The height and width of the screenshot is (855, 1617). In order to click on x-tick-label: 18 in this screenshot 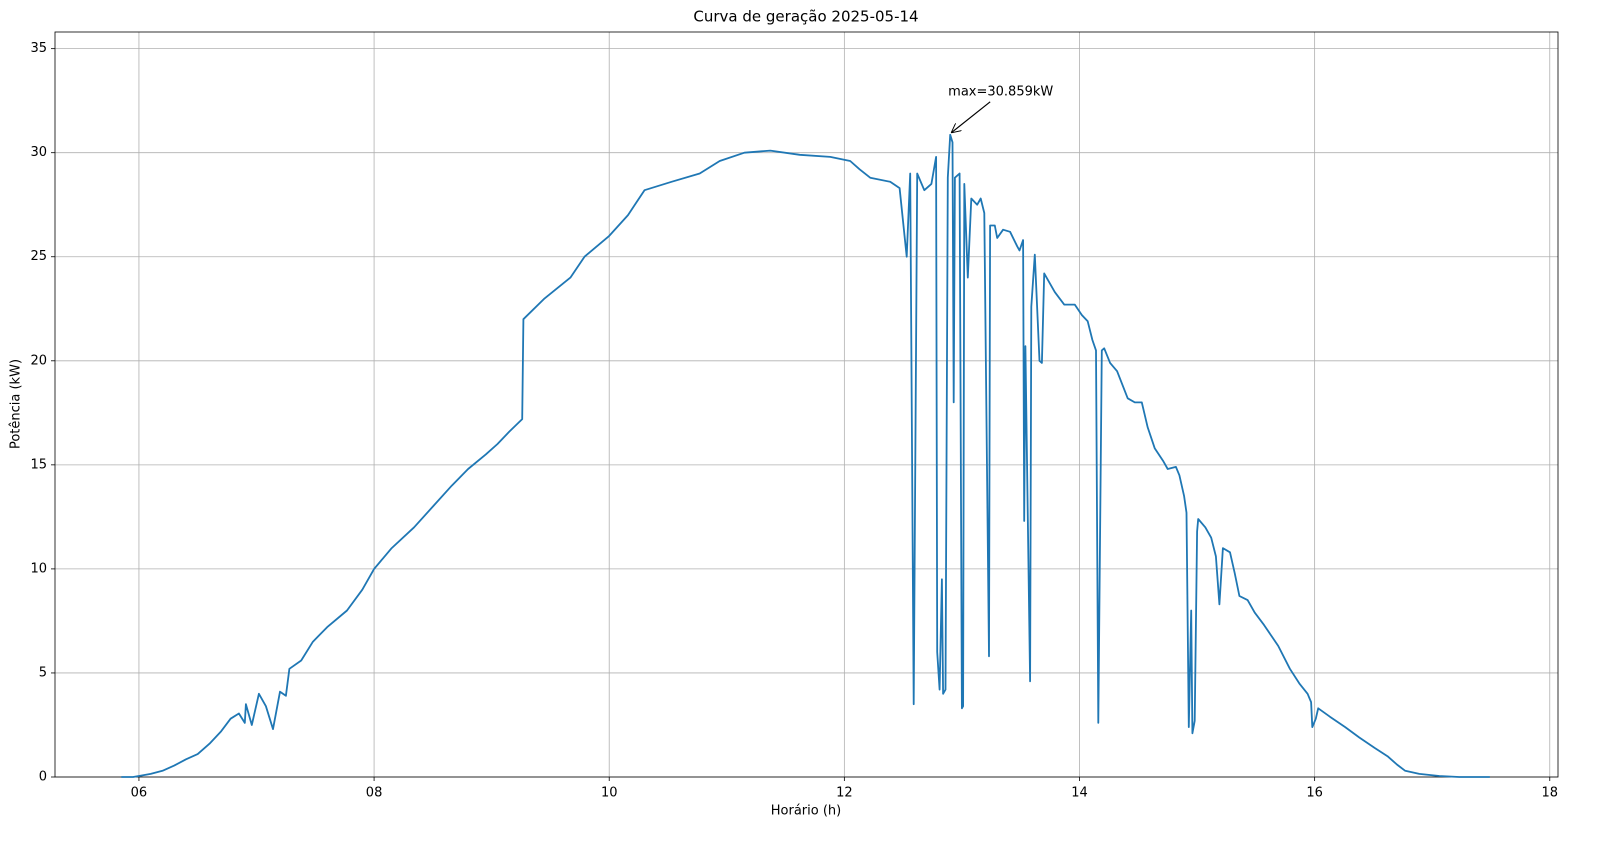, I will do `click(1549, 793)`.